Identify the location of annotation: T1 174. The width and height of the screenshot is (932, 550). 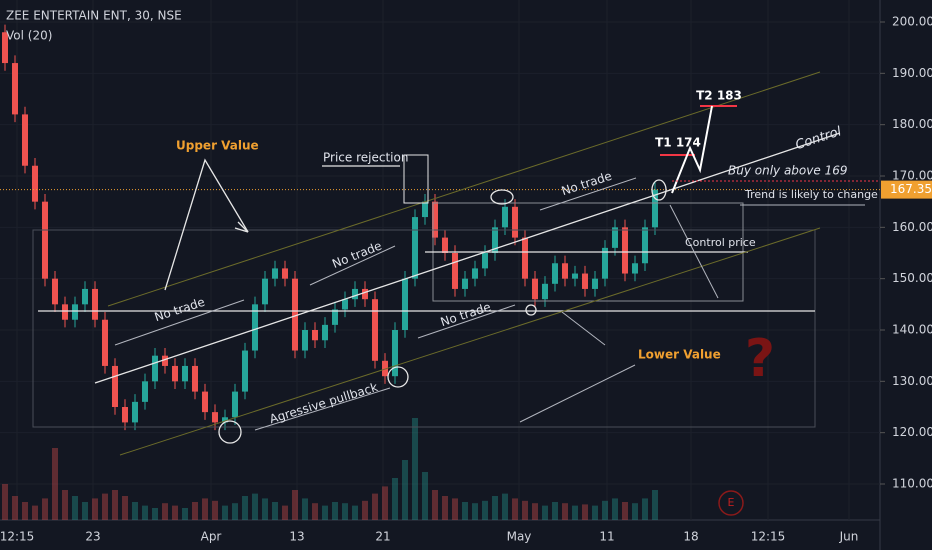
(678, 143).